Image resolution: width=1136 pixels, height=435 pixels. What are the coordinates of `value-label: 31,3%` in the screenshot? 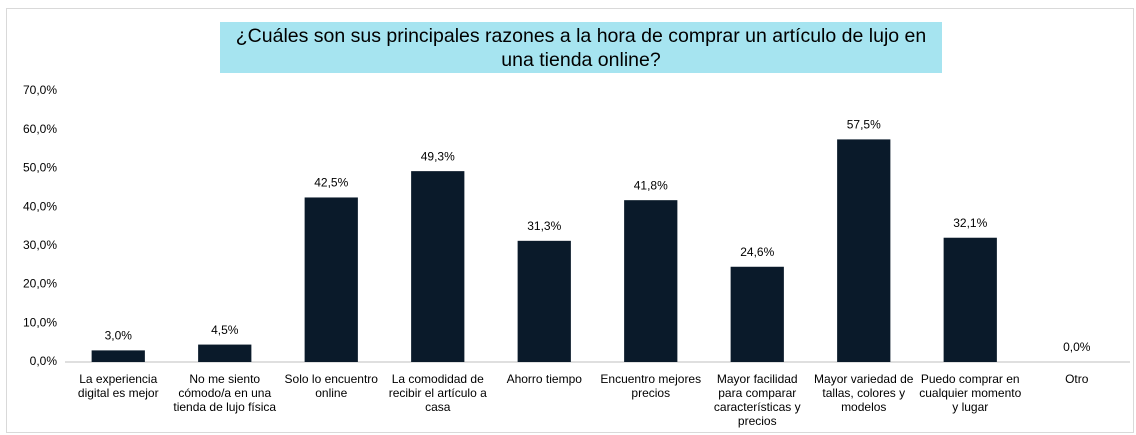 It's located at (544, 226).